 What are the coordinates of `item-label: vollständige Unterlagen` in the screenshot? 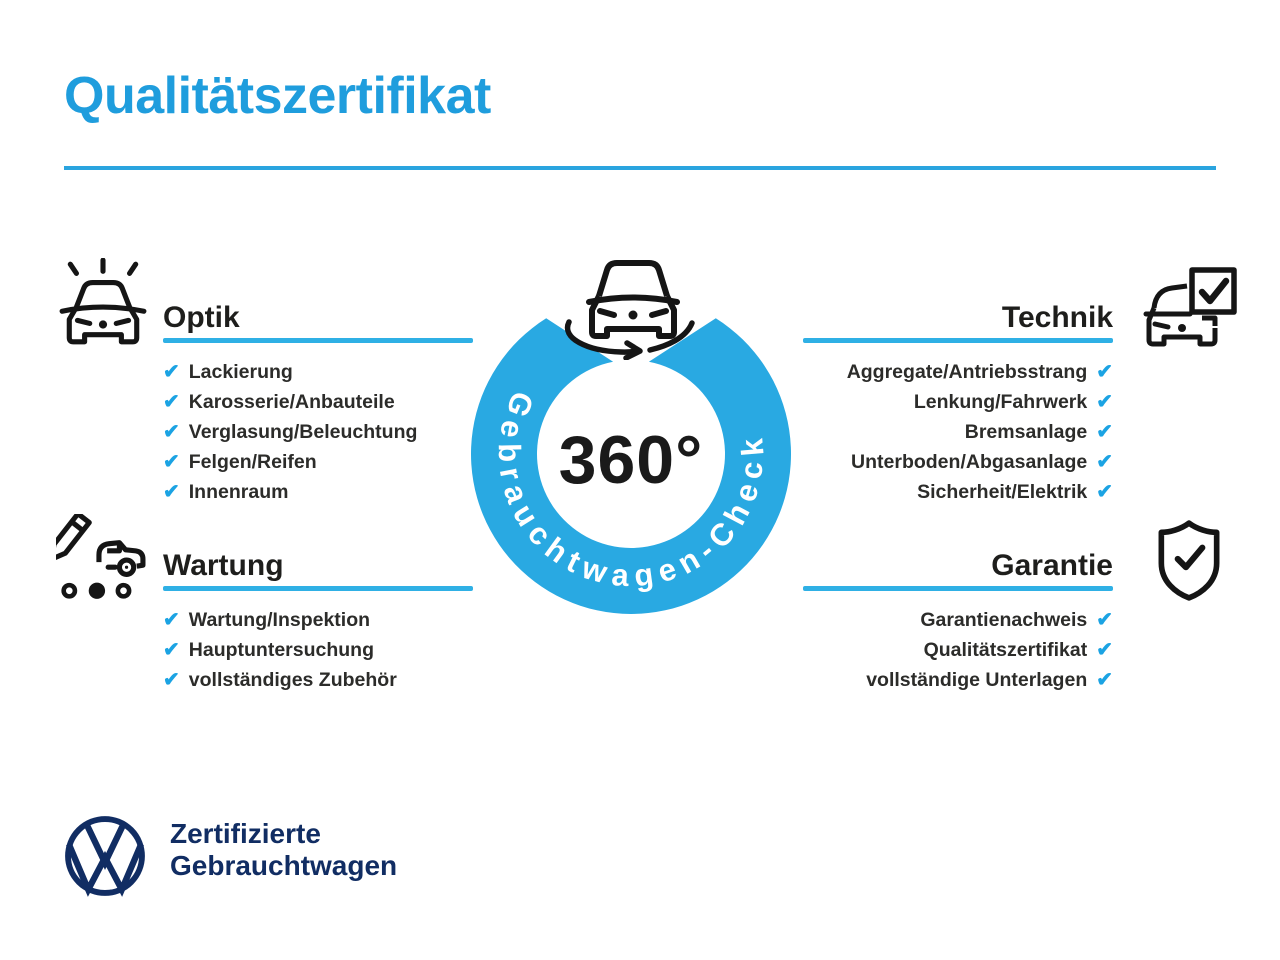 It's located at (977, 679).